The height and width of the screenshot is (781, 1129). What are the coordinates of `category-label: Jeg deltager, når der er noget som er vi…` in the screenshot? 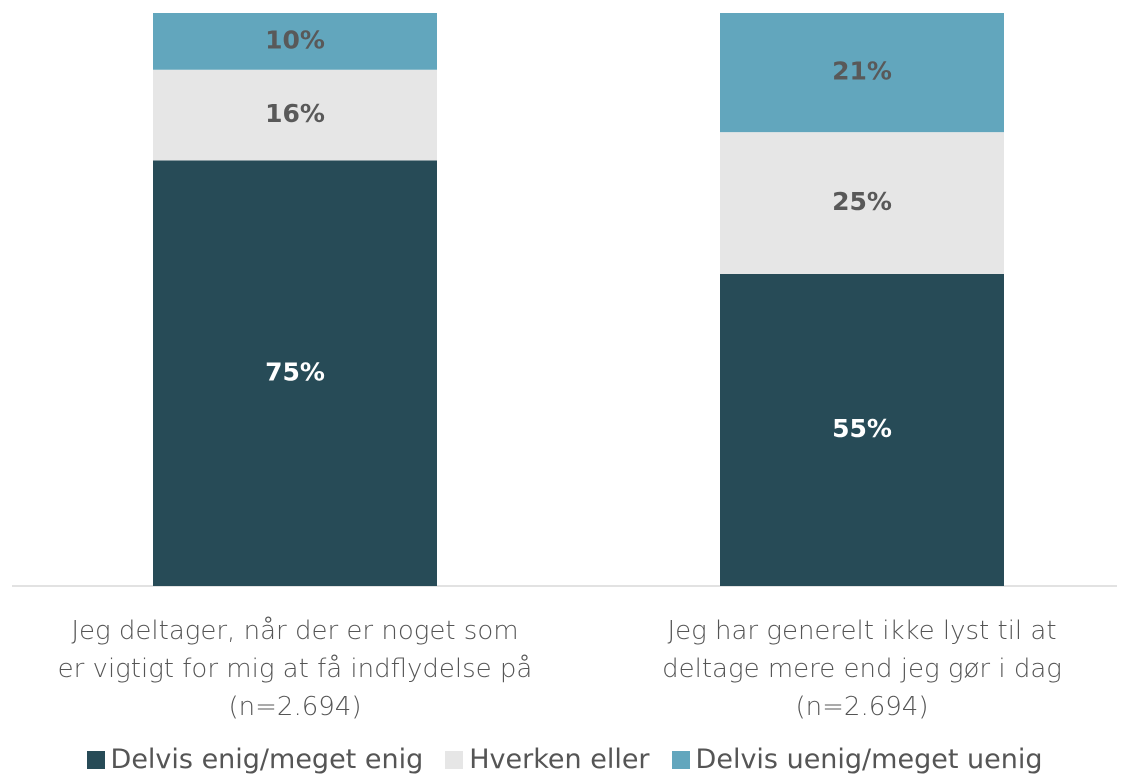 It's located at (295, 669).